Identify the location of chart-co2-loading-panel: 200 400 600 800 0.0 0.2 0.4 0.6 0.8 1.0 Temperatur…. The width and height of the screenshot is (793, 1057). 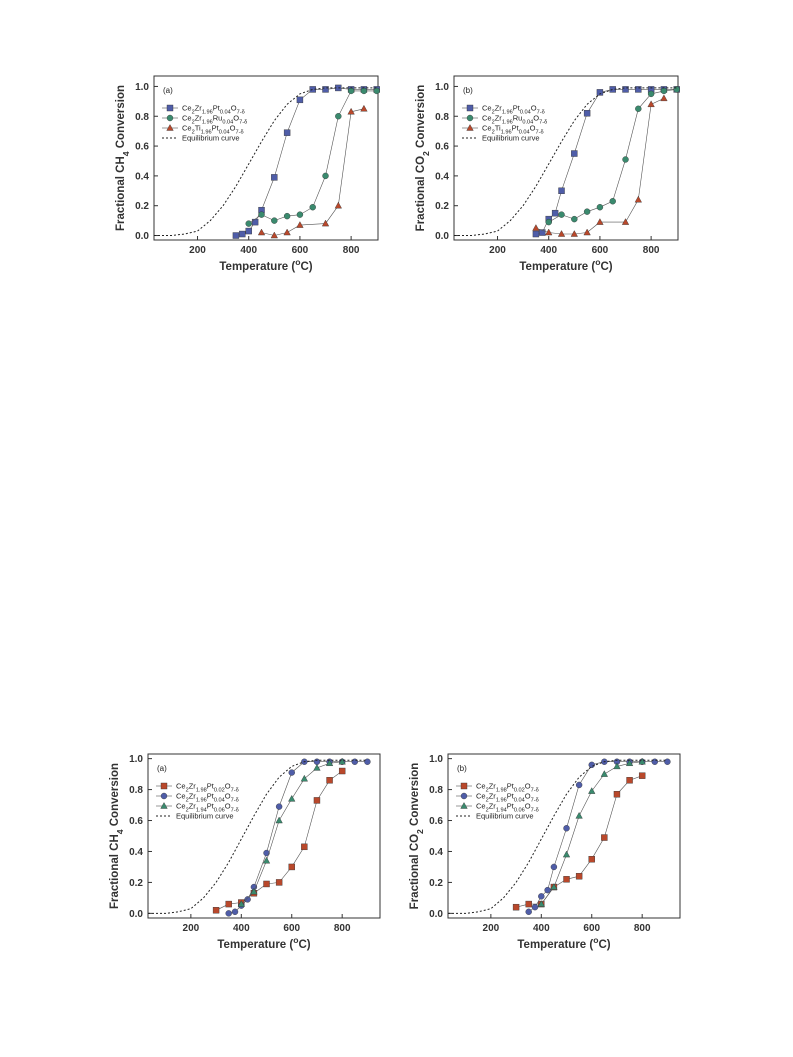
(545, 852).